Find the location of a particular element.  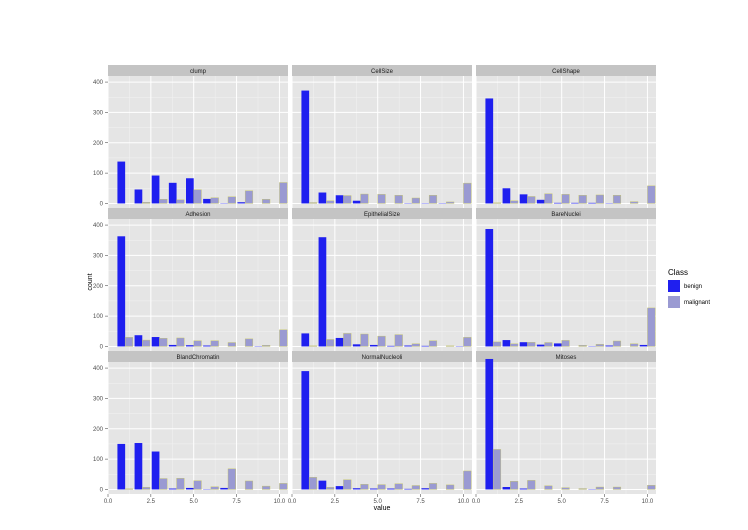

facet-panel: Adhesion 0 100 200 300 400 is located at coordinates (190, 279).